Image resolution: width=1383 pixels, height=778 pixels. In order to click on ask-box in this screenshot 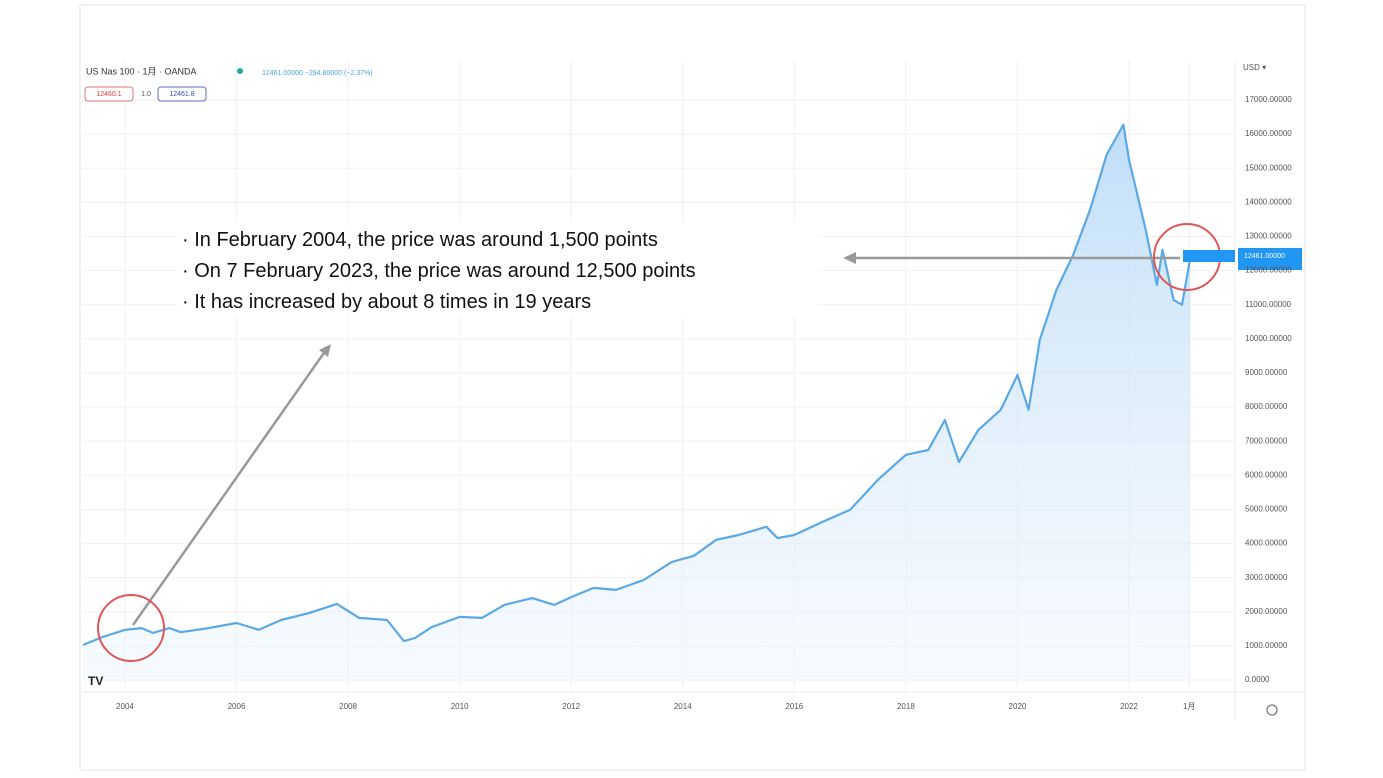, I will do `click(182, 94)`.